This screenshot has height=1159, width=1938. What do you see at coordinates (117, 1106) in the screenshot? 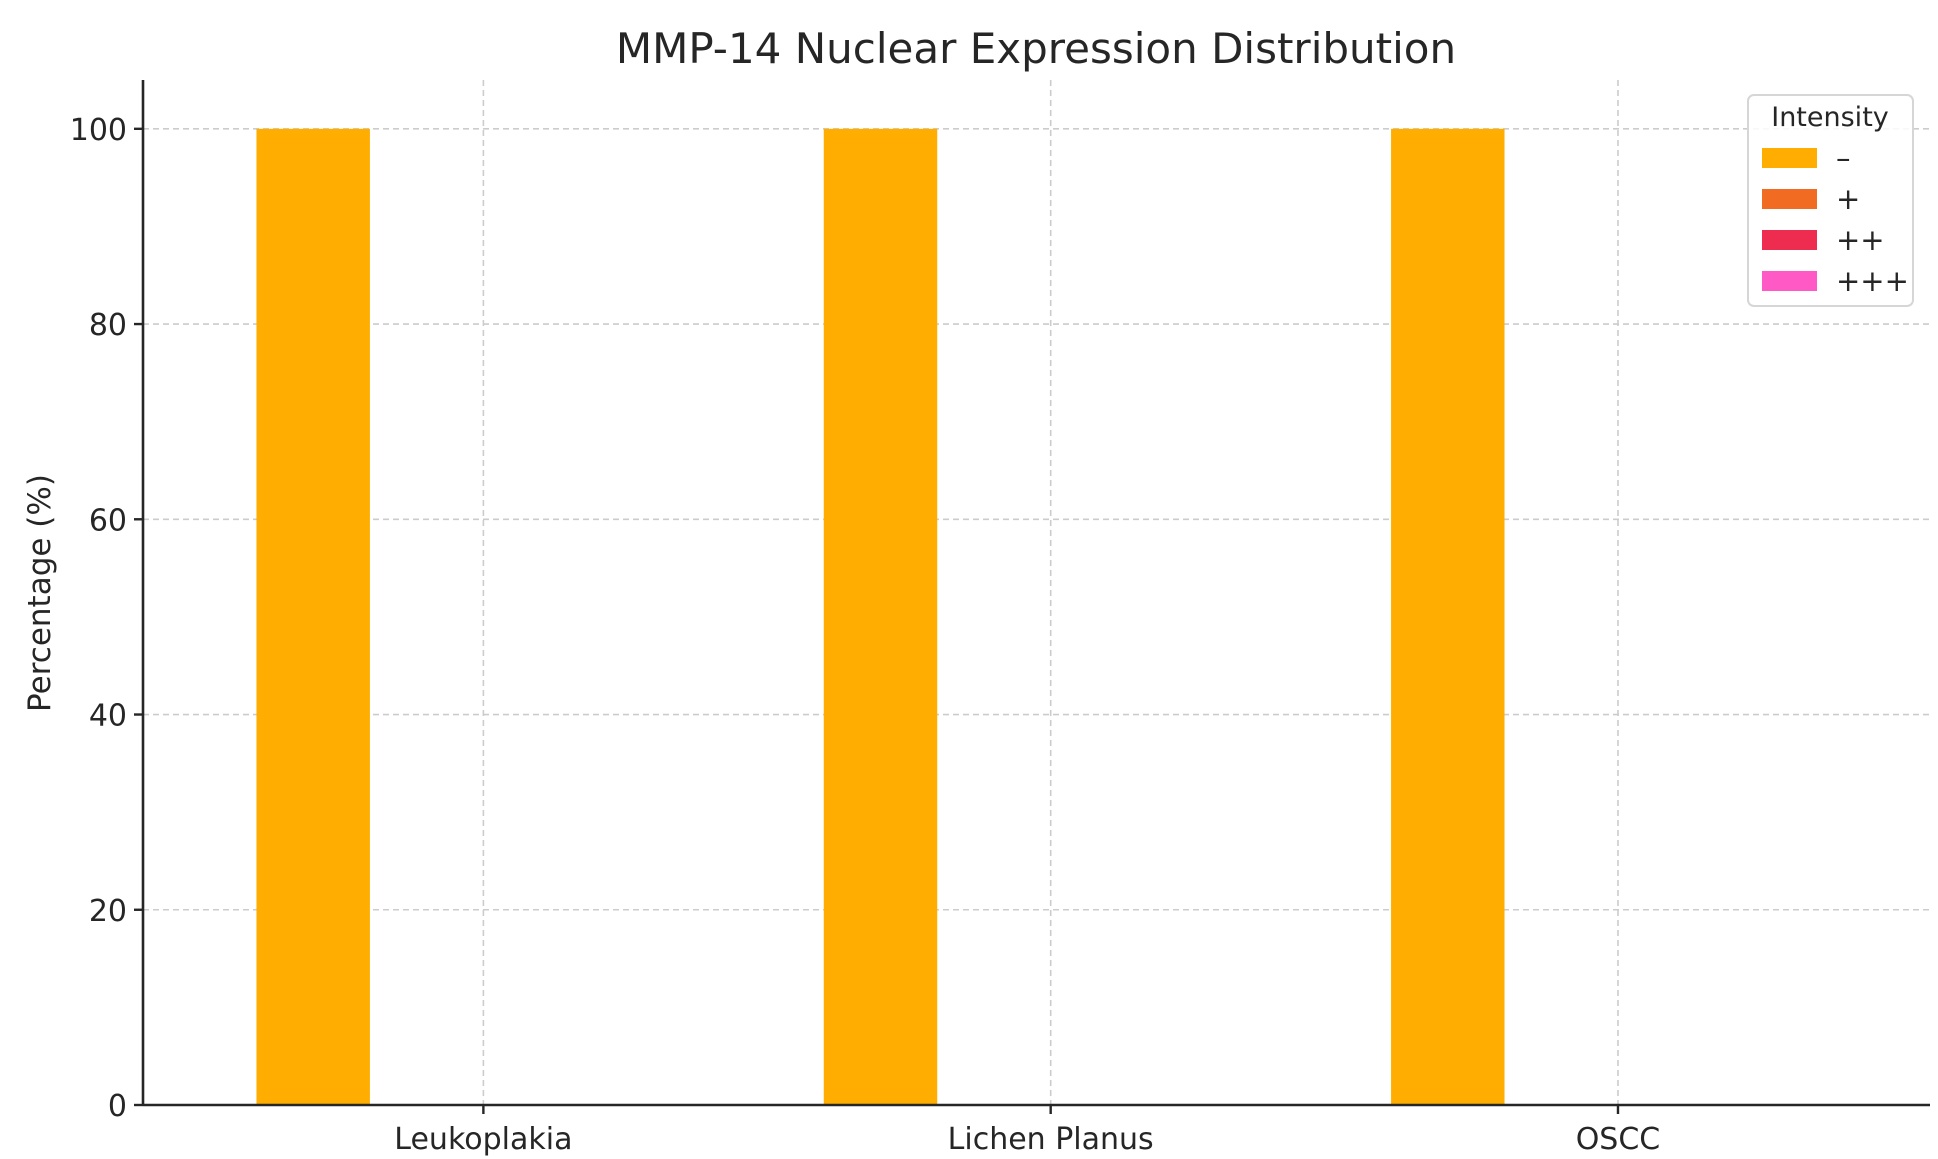
I see `y-tick-label: 0` at bounding box center [117, 1106].